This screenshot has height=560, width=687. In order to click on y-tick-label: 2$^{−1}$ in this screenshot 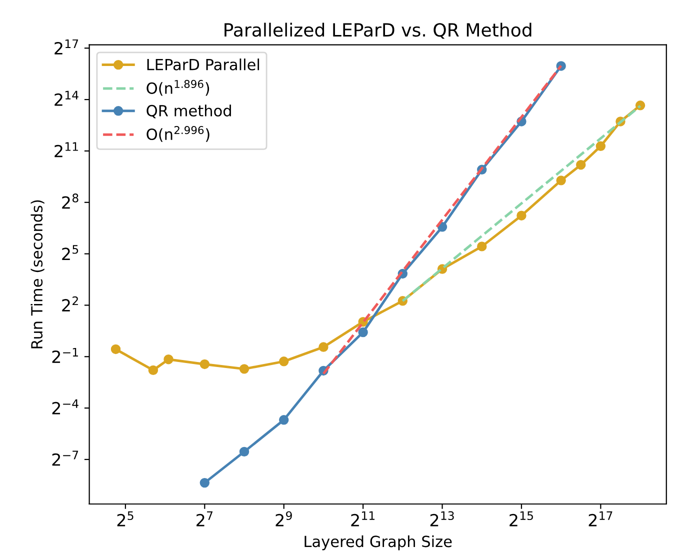, I will do `click(65, 355)`.